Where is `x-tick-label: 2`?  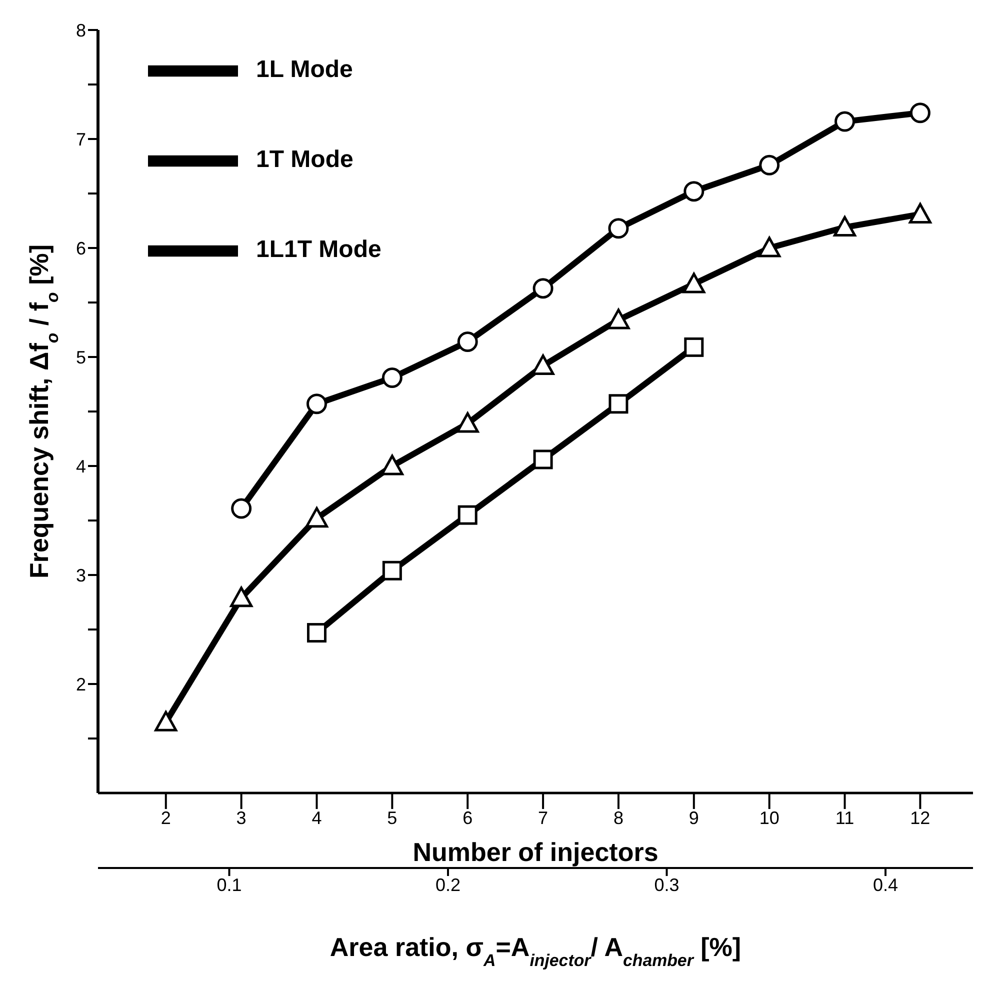 x-tick-label: 2 is located at coordinates (165, 818).